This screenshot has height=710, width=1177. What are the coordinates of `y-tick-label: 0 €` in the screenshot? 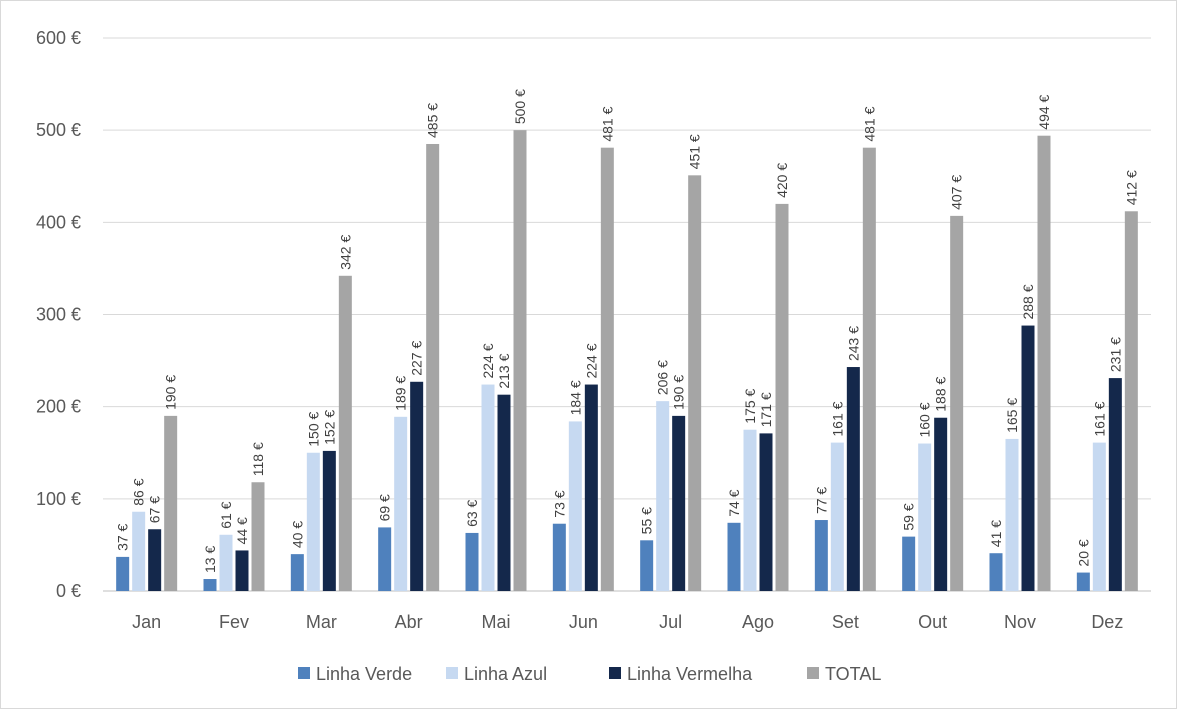 It's located at (68, 591).